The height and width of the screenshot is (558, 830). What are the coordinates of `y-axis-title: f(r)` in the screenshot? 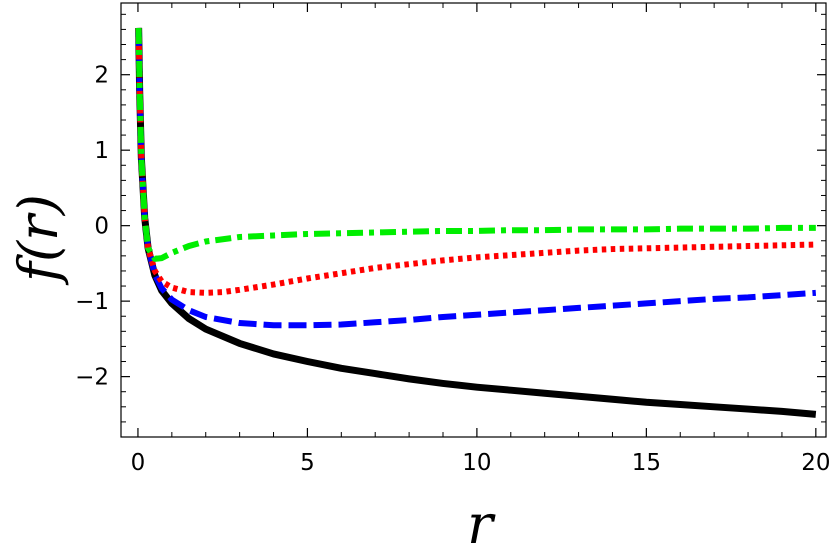 It's located at (38, 240).